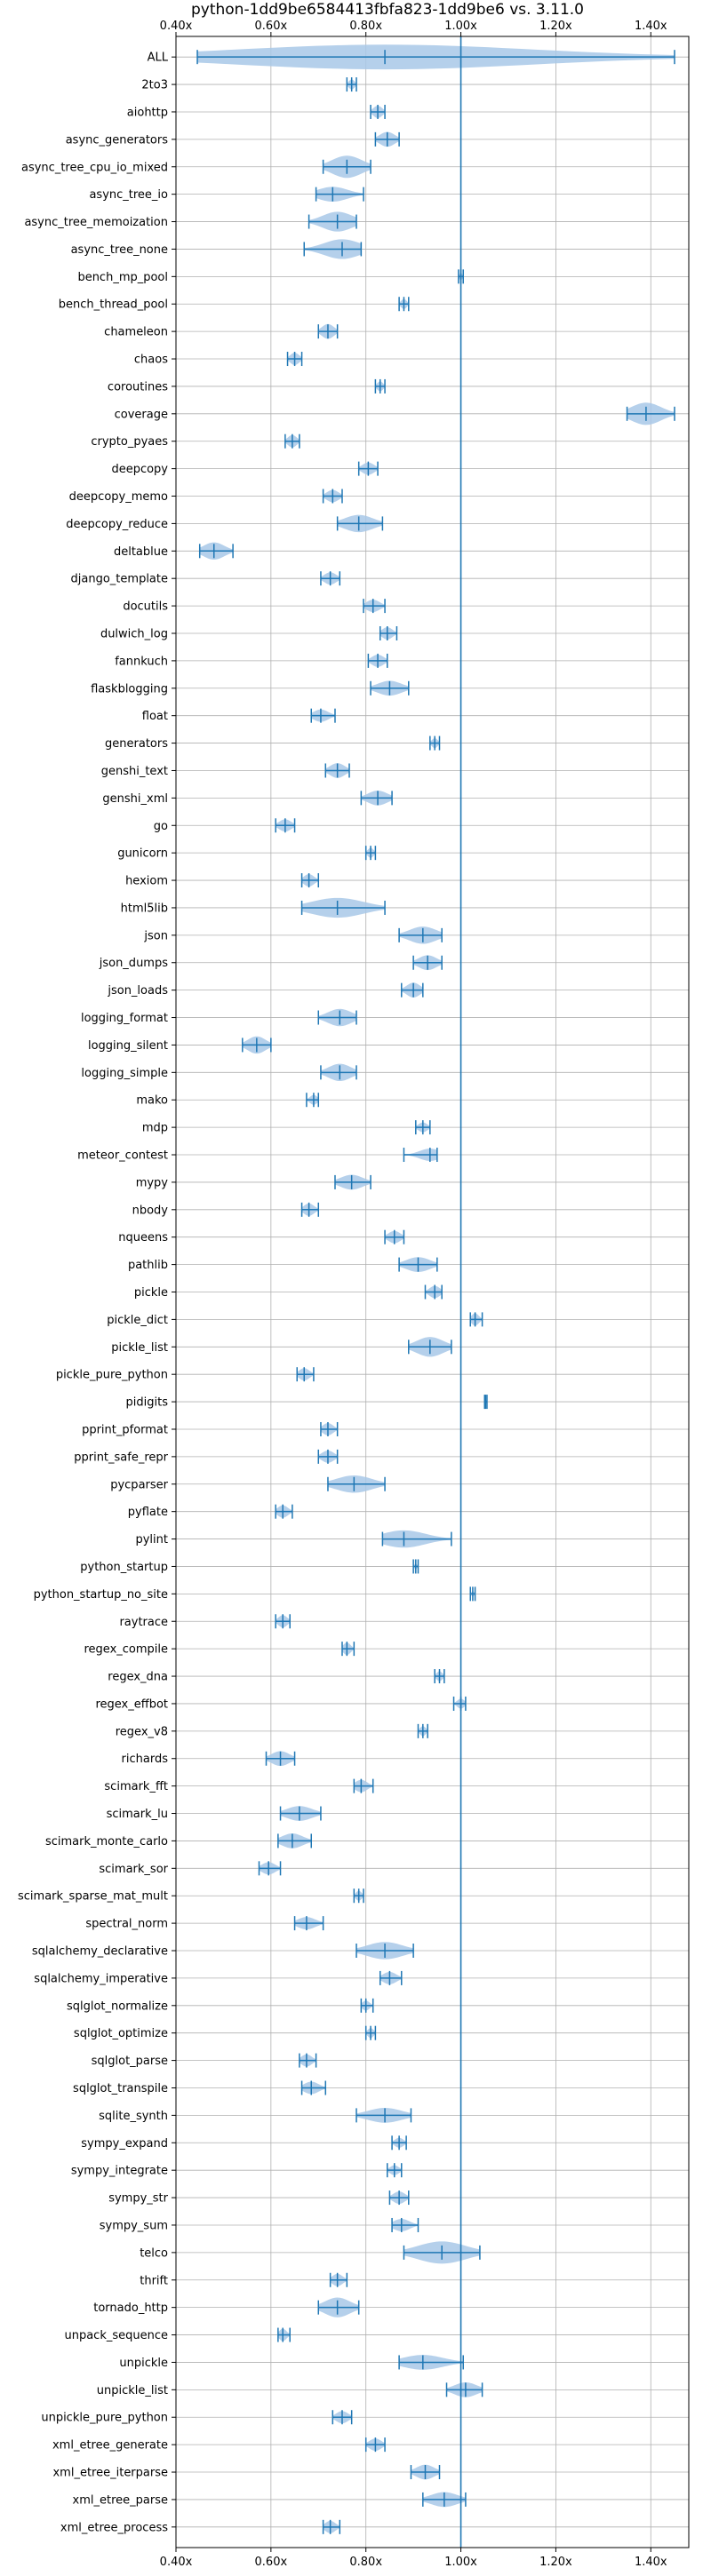  What do you see at coordinates (310, 880) in the screenshot?
I see `violin-hexiom` at bounding box center [310, 880].